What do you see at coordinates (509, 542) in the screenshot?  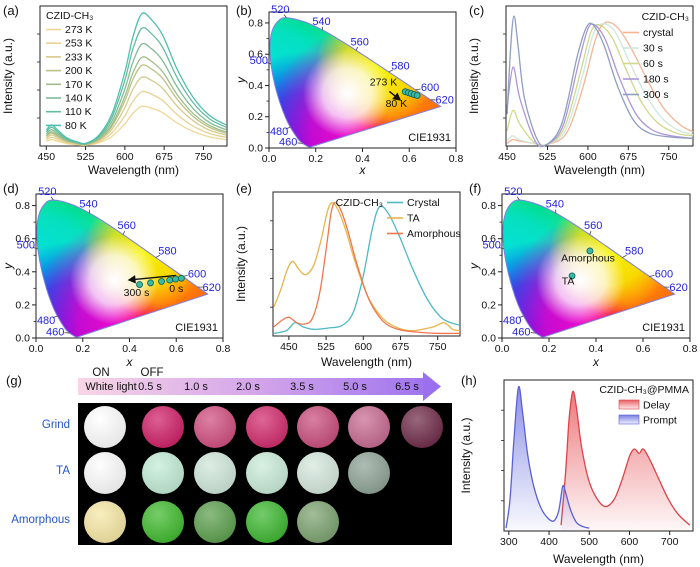 I see `x-tick-label: 300` at bounding box center [509, 542].